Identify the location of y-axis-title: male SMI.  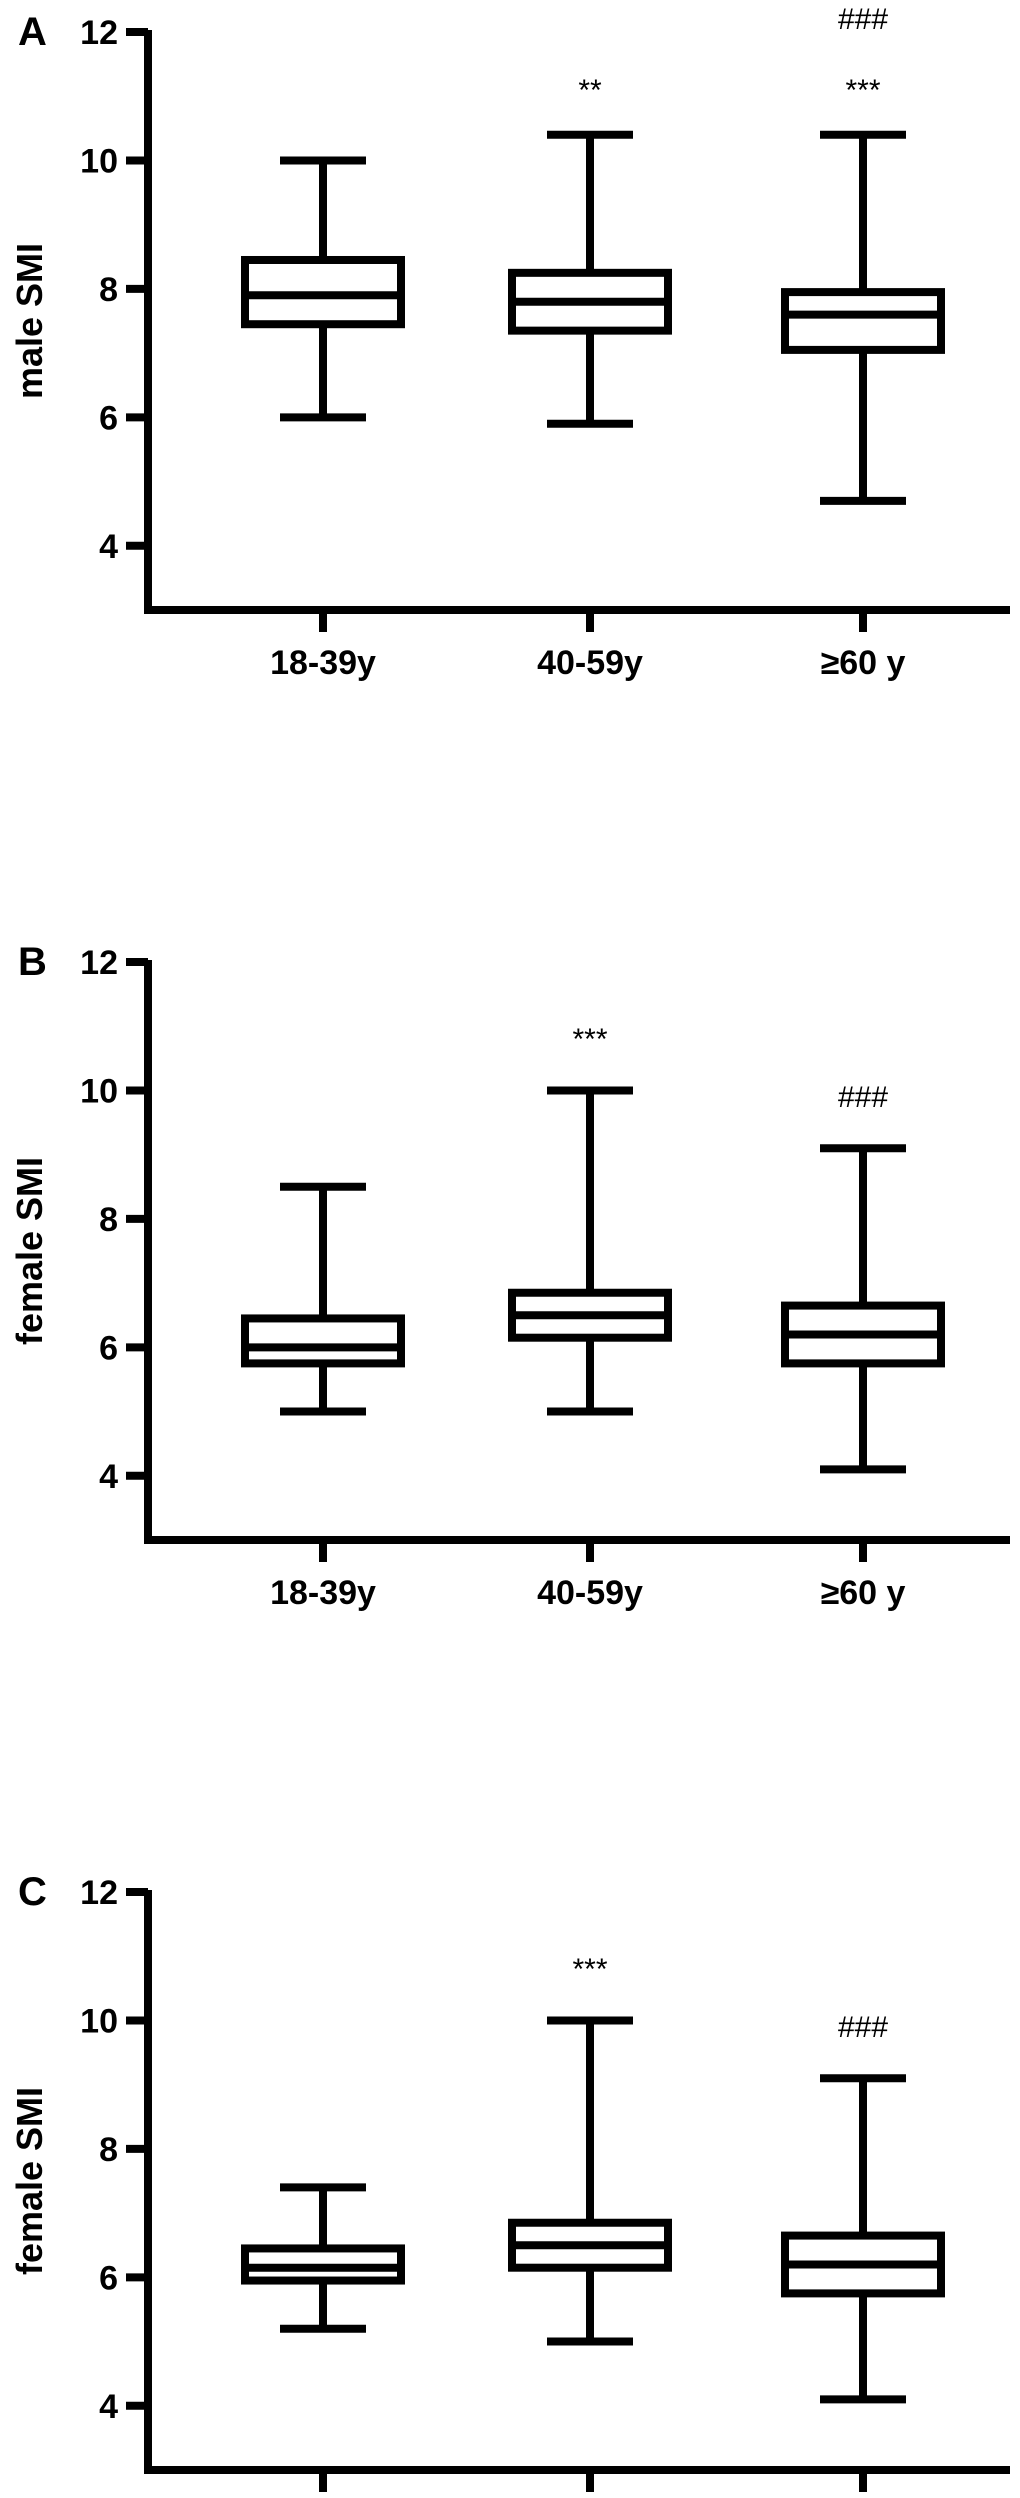
(29, 321).